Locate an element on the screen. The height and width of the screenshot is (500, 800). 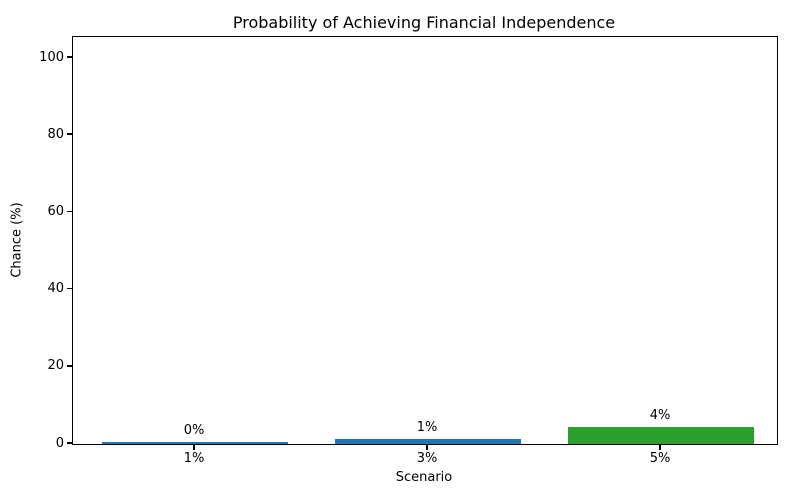
bar-1% is located at coordinates (195, 443).